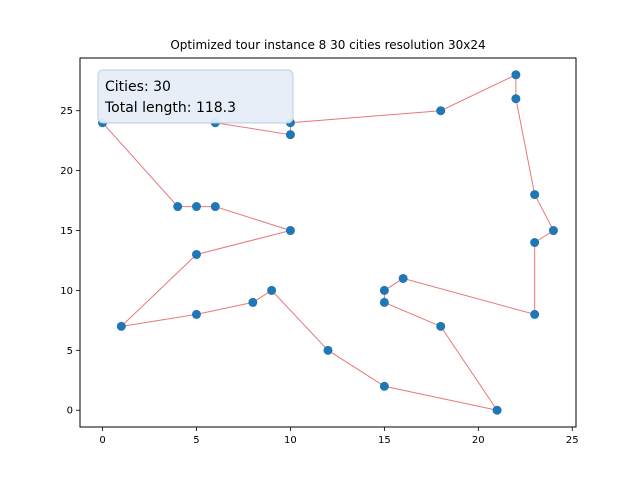 This screenshot has width=640, height=480. I want to click on y-tick-label: 20, so click(66, 171).